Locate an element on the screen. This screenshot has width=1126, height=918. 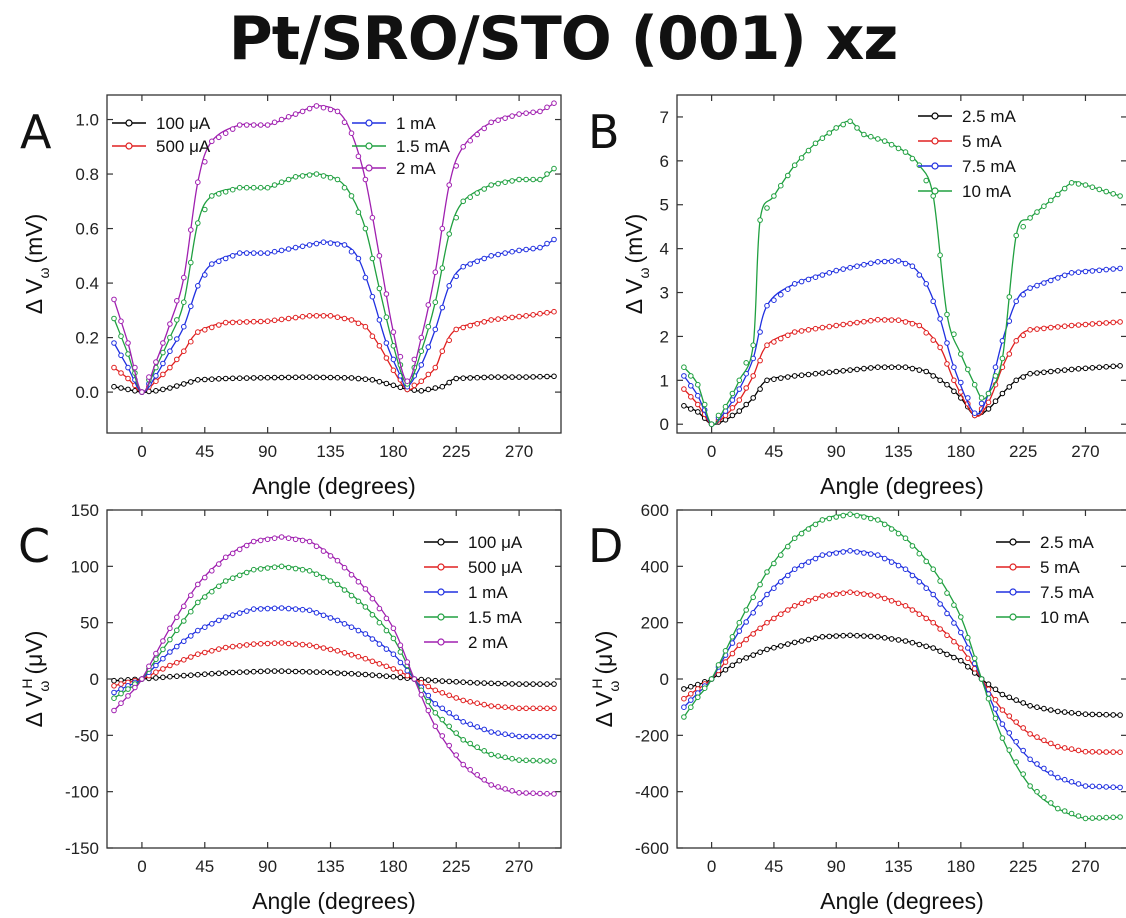
legend-label: 7.5 mA is located at coordinates (989, 166).